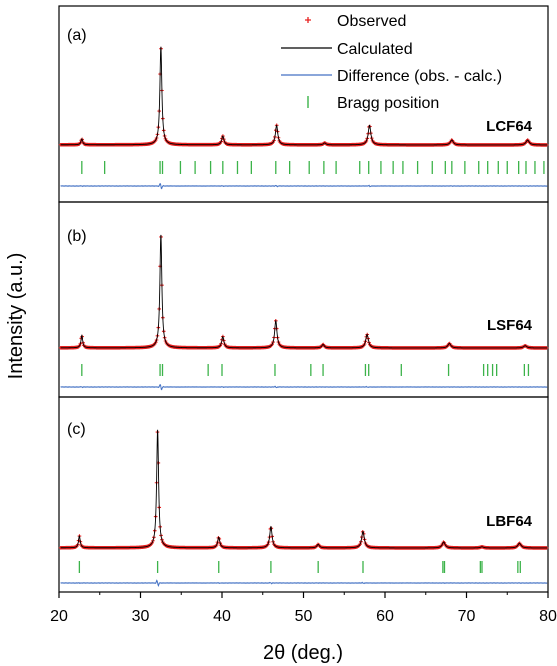  I want to click on x-tick-label: 70, so click(467, 616).